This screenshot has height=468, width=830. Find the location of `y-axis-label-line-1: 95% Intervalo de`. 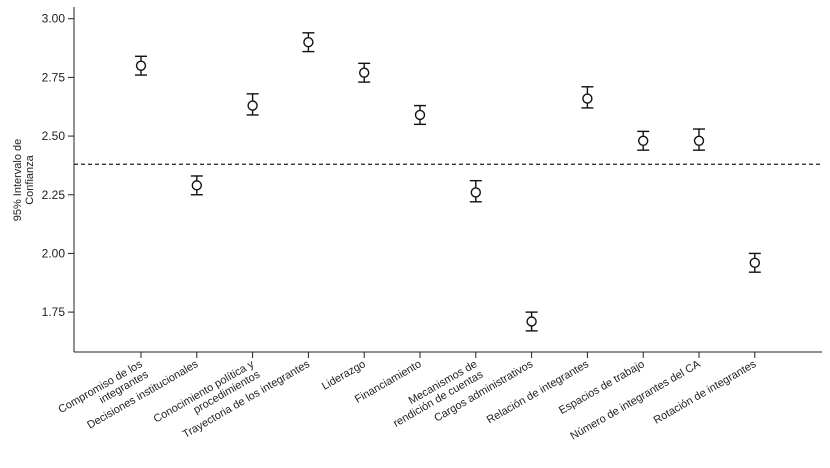

y-axis-label-line-1: 95% Intervalo de is located at coordinates (18, 180).